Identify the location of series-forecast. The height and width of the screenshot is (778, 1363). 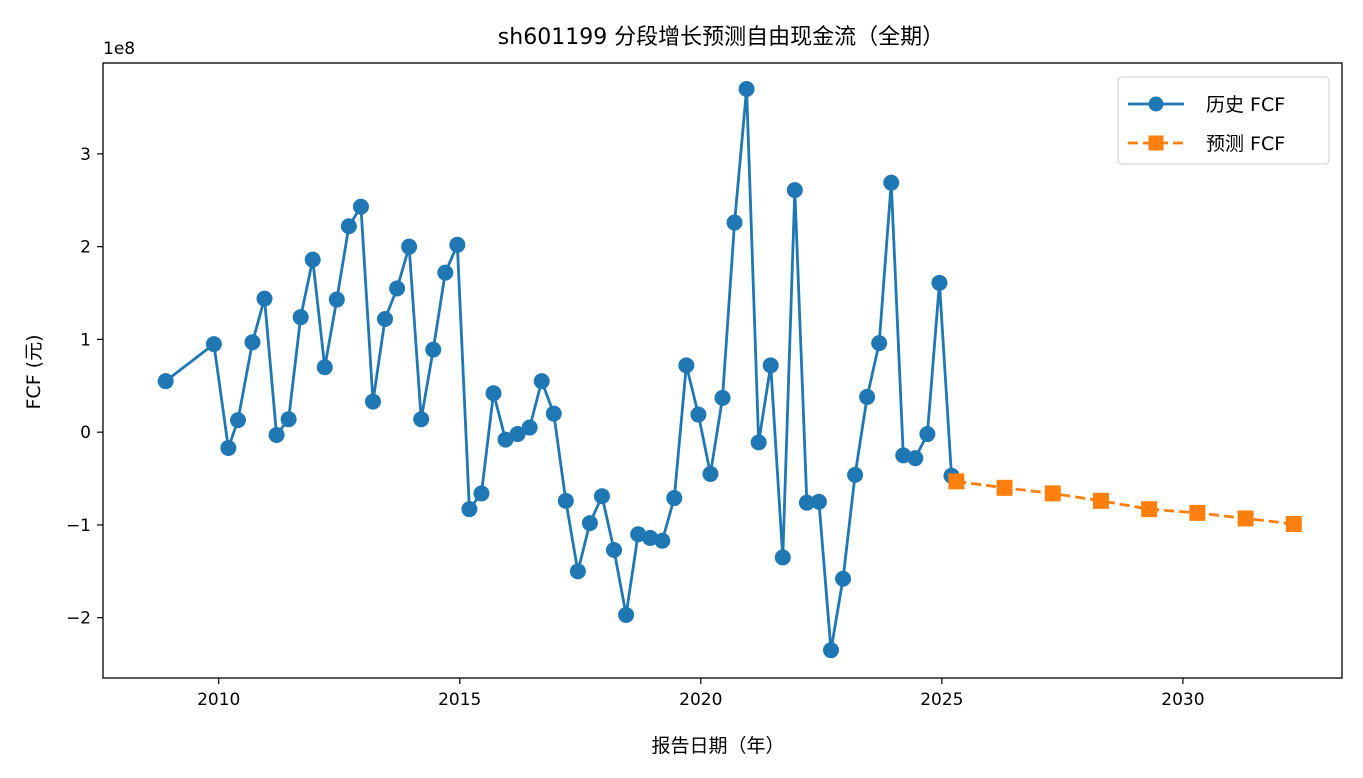
(1125, 503).